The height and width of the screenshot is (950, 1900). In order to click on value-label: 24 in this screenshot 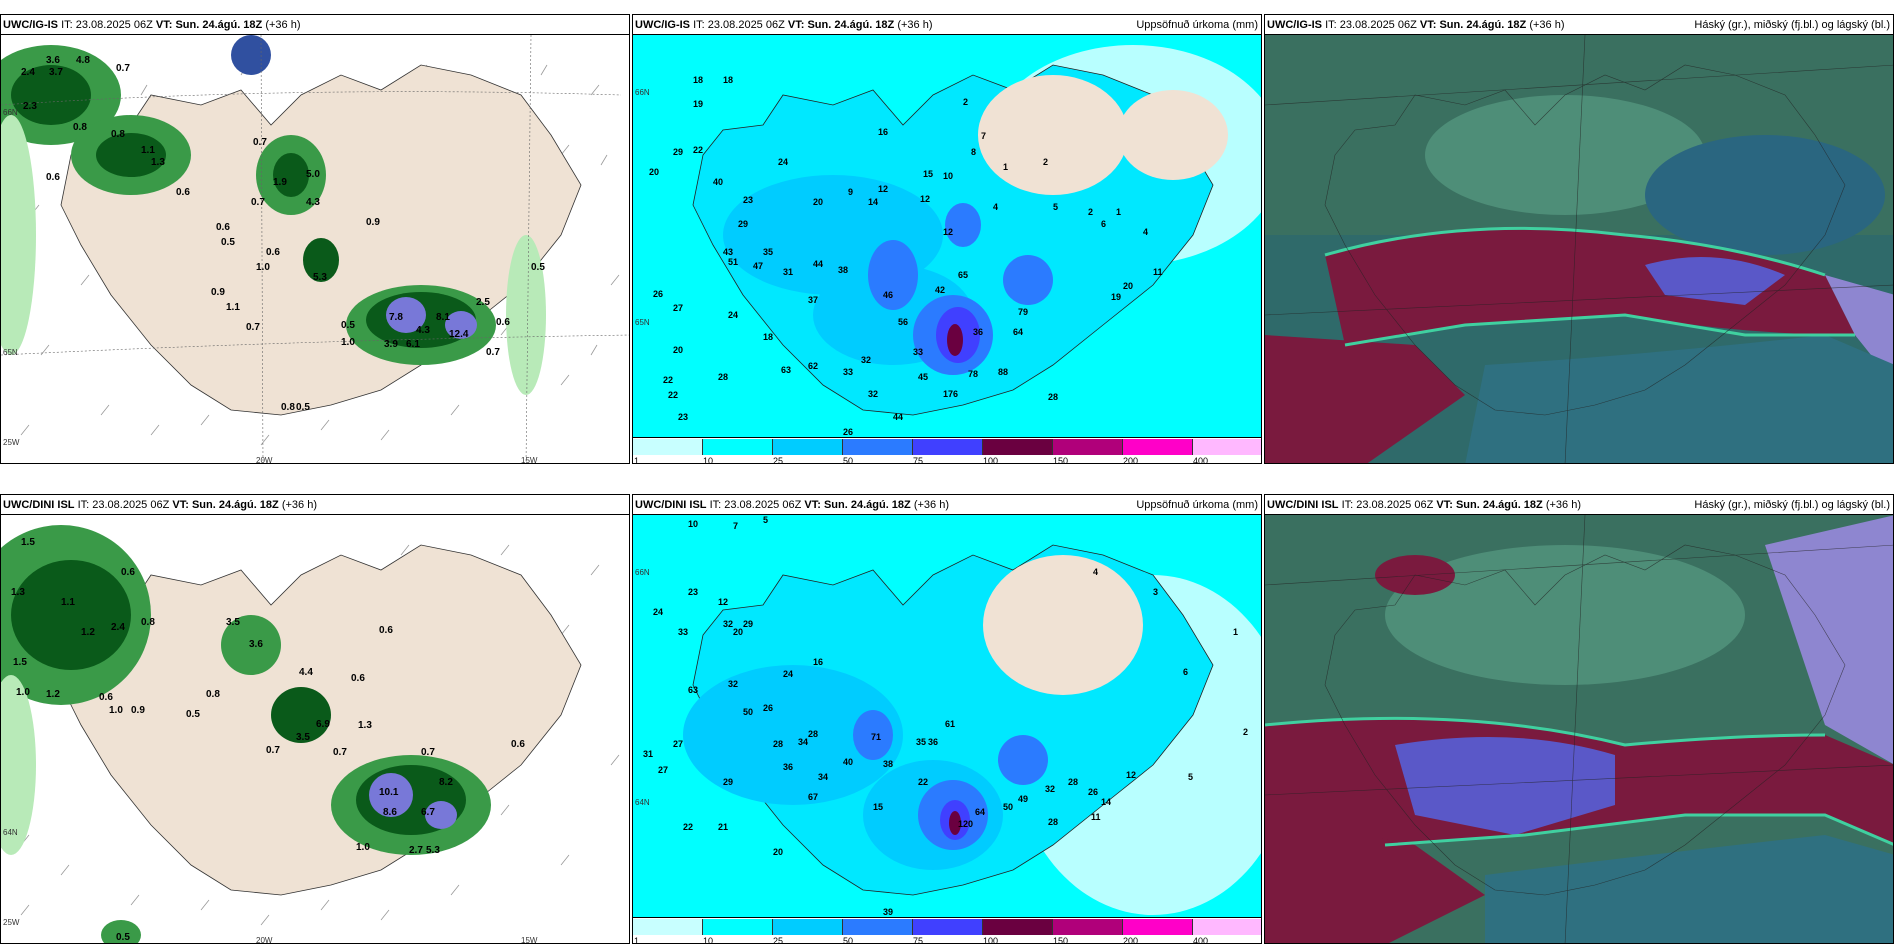, I will do `click(733, 315)`.